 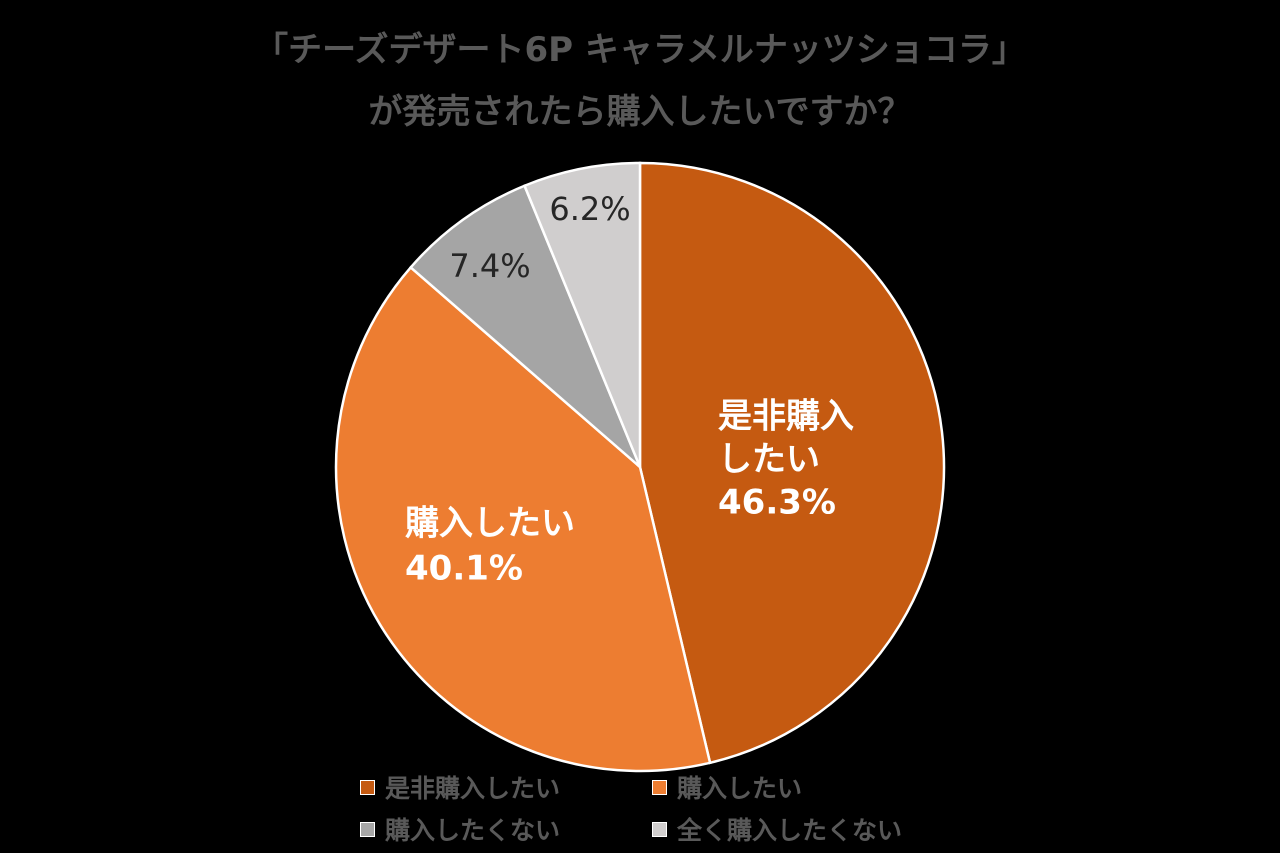 What do you see at coordinates (640, 50) in the screenshot?
I see `chart-title-line-1: 「チーズデザート6P キャラメルナッツショコラ」` at bounding box center [640, 50].